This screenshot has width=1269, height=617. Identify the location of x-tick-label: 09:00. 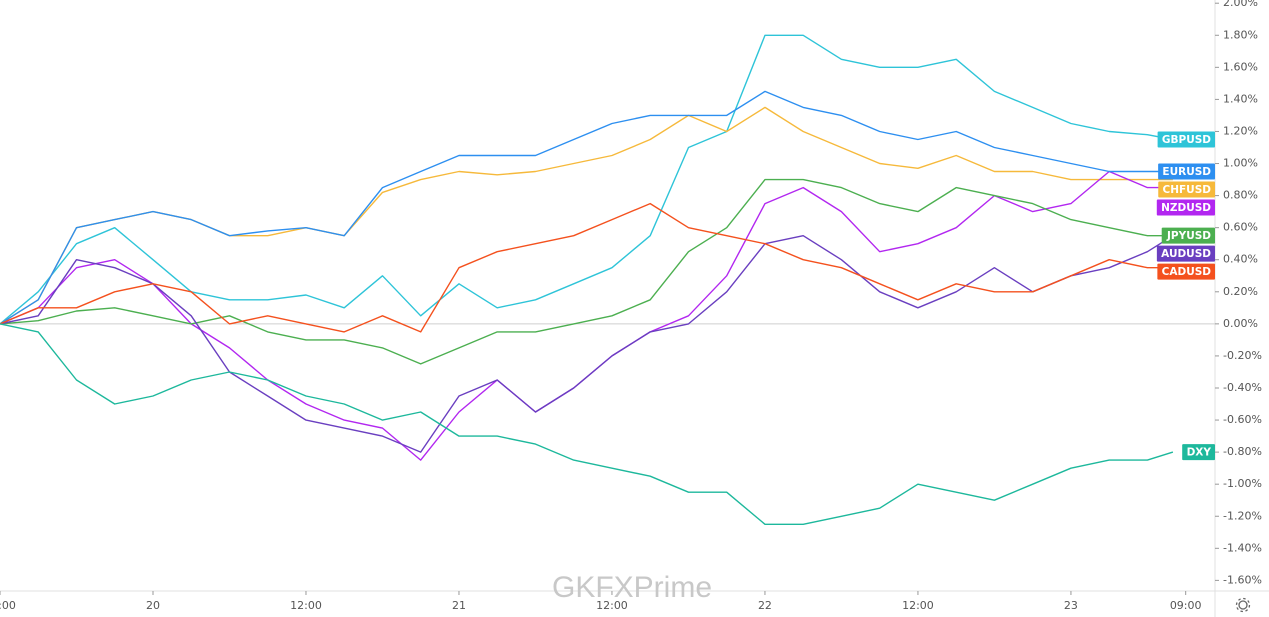
(1186, 605).